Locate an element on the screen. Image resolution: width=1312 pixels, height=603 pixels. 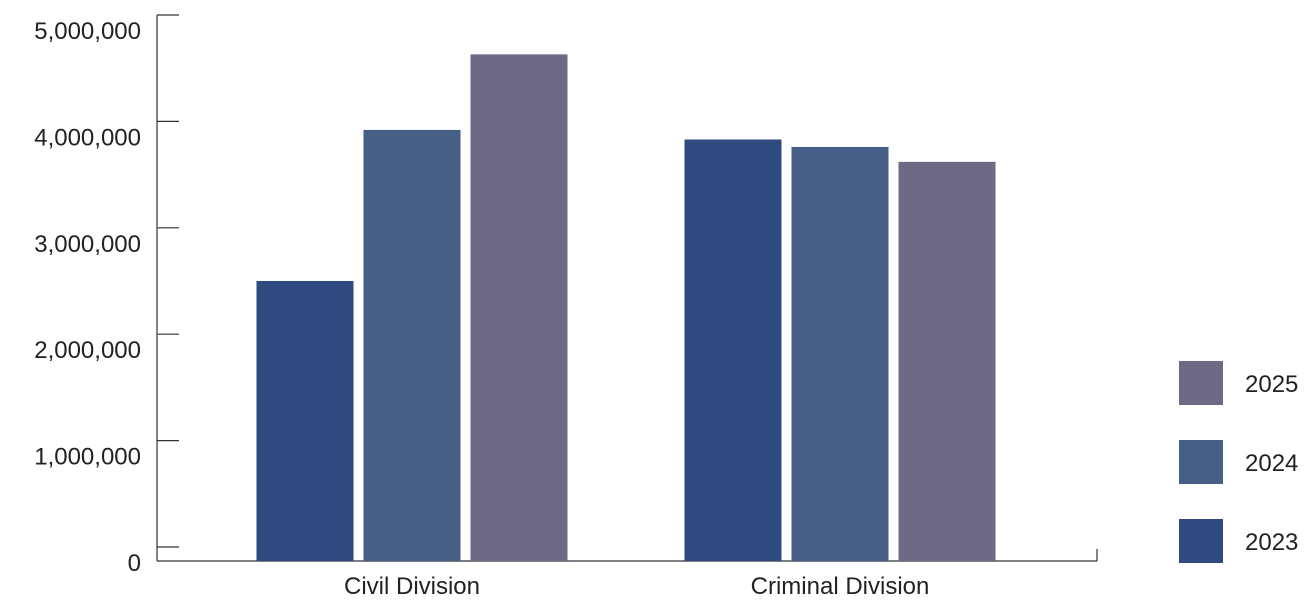
y-tick-label: 0 is located at coordinates (134, 563).